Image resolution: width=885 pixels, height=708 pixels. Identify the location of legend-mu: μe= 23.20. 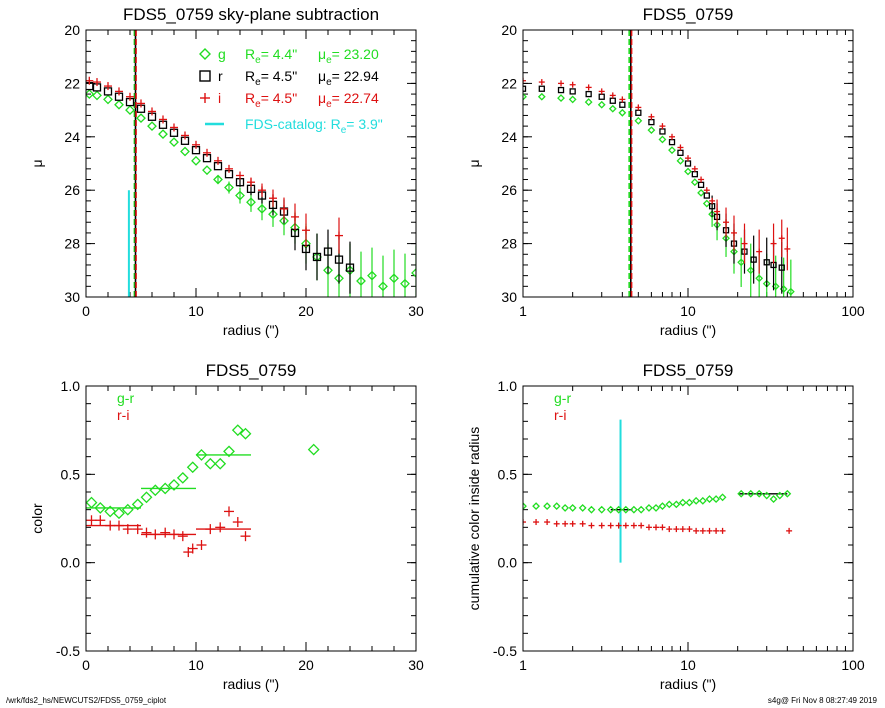
(348, 56).